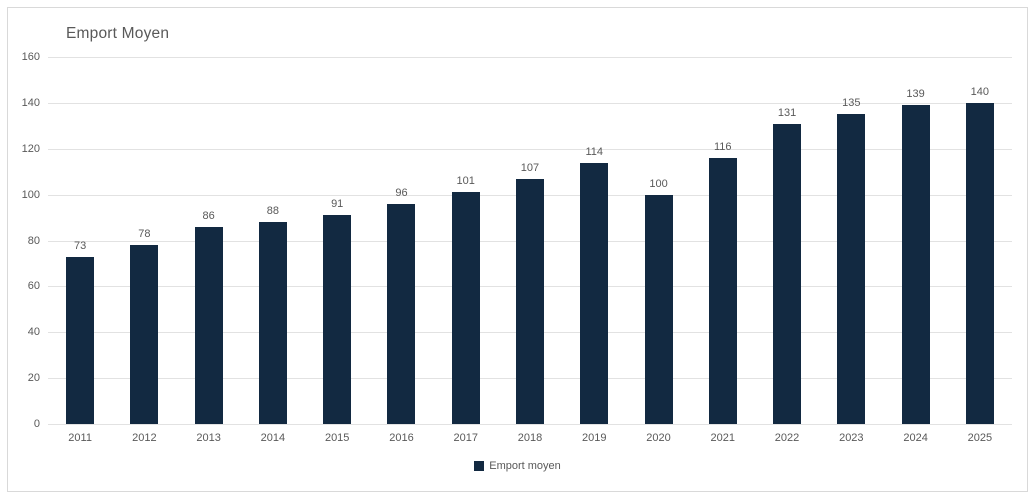 The image size is (1036, 500). Describe the element at coordinates (530, 438) in the screenshot. I see `x-axis-tick-label: 2018` at that location.